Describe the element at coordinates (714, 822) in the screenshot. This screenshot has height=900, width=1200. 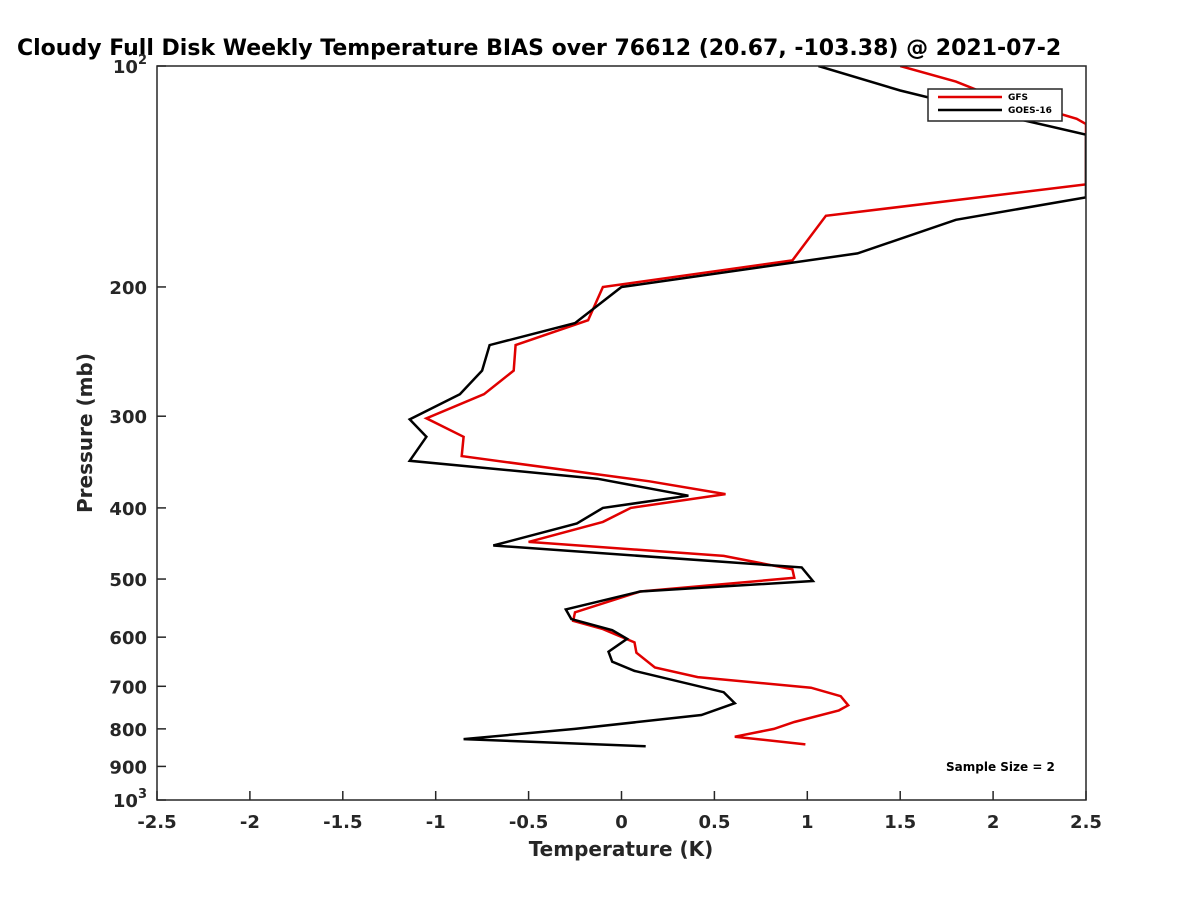
I see `x-tick-label: 0.5` at that location.